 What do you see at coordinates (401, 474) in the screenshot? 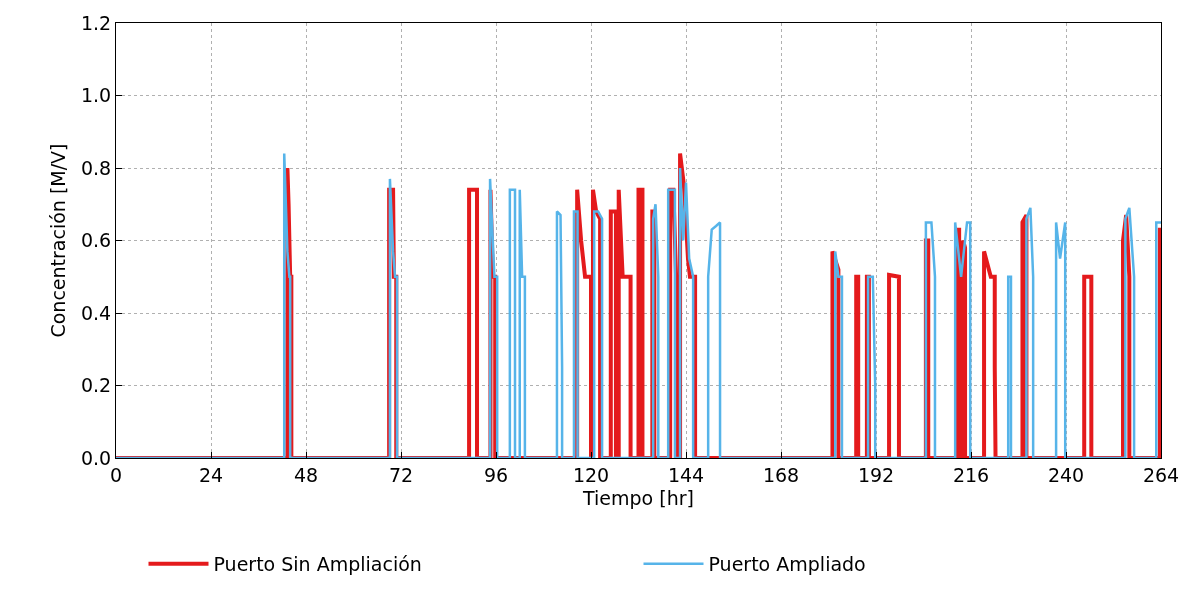
I see `x-tick-label: 72` at bounding box center [401, 474].